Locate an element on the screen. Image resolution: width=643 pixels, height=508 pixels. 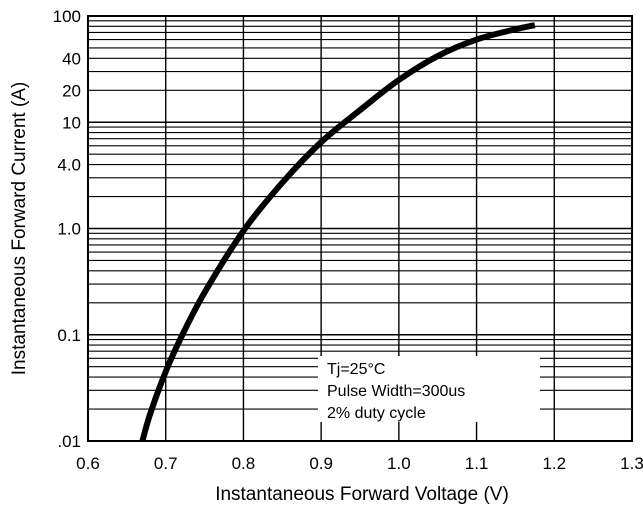
x-axis-ticks: 0.6 0.7 0.8 0.9 1.0 1.1 1.2 1.3 is located at coordinates (359, 463).